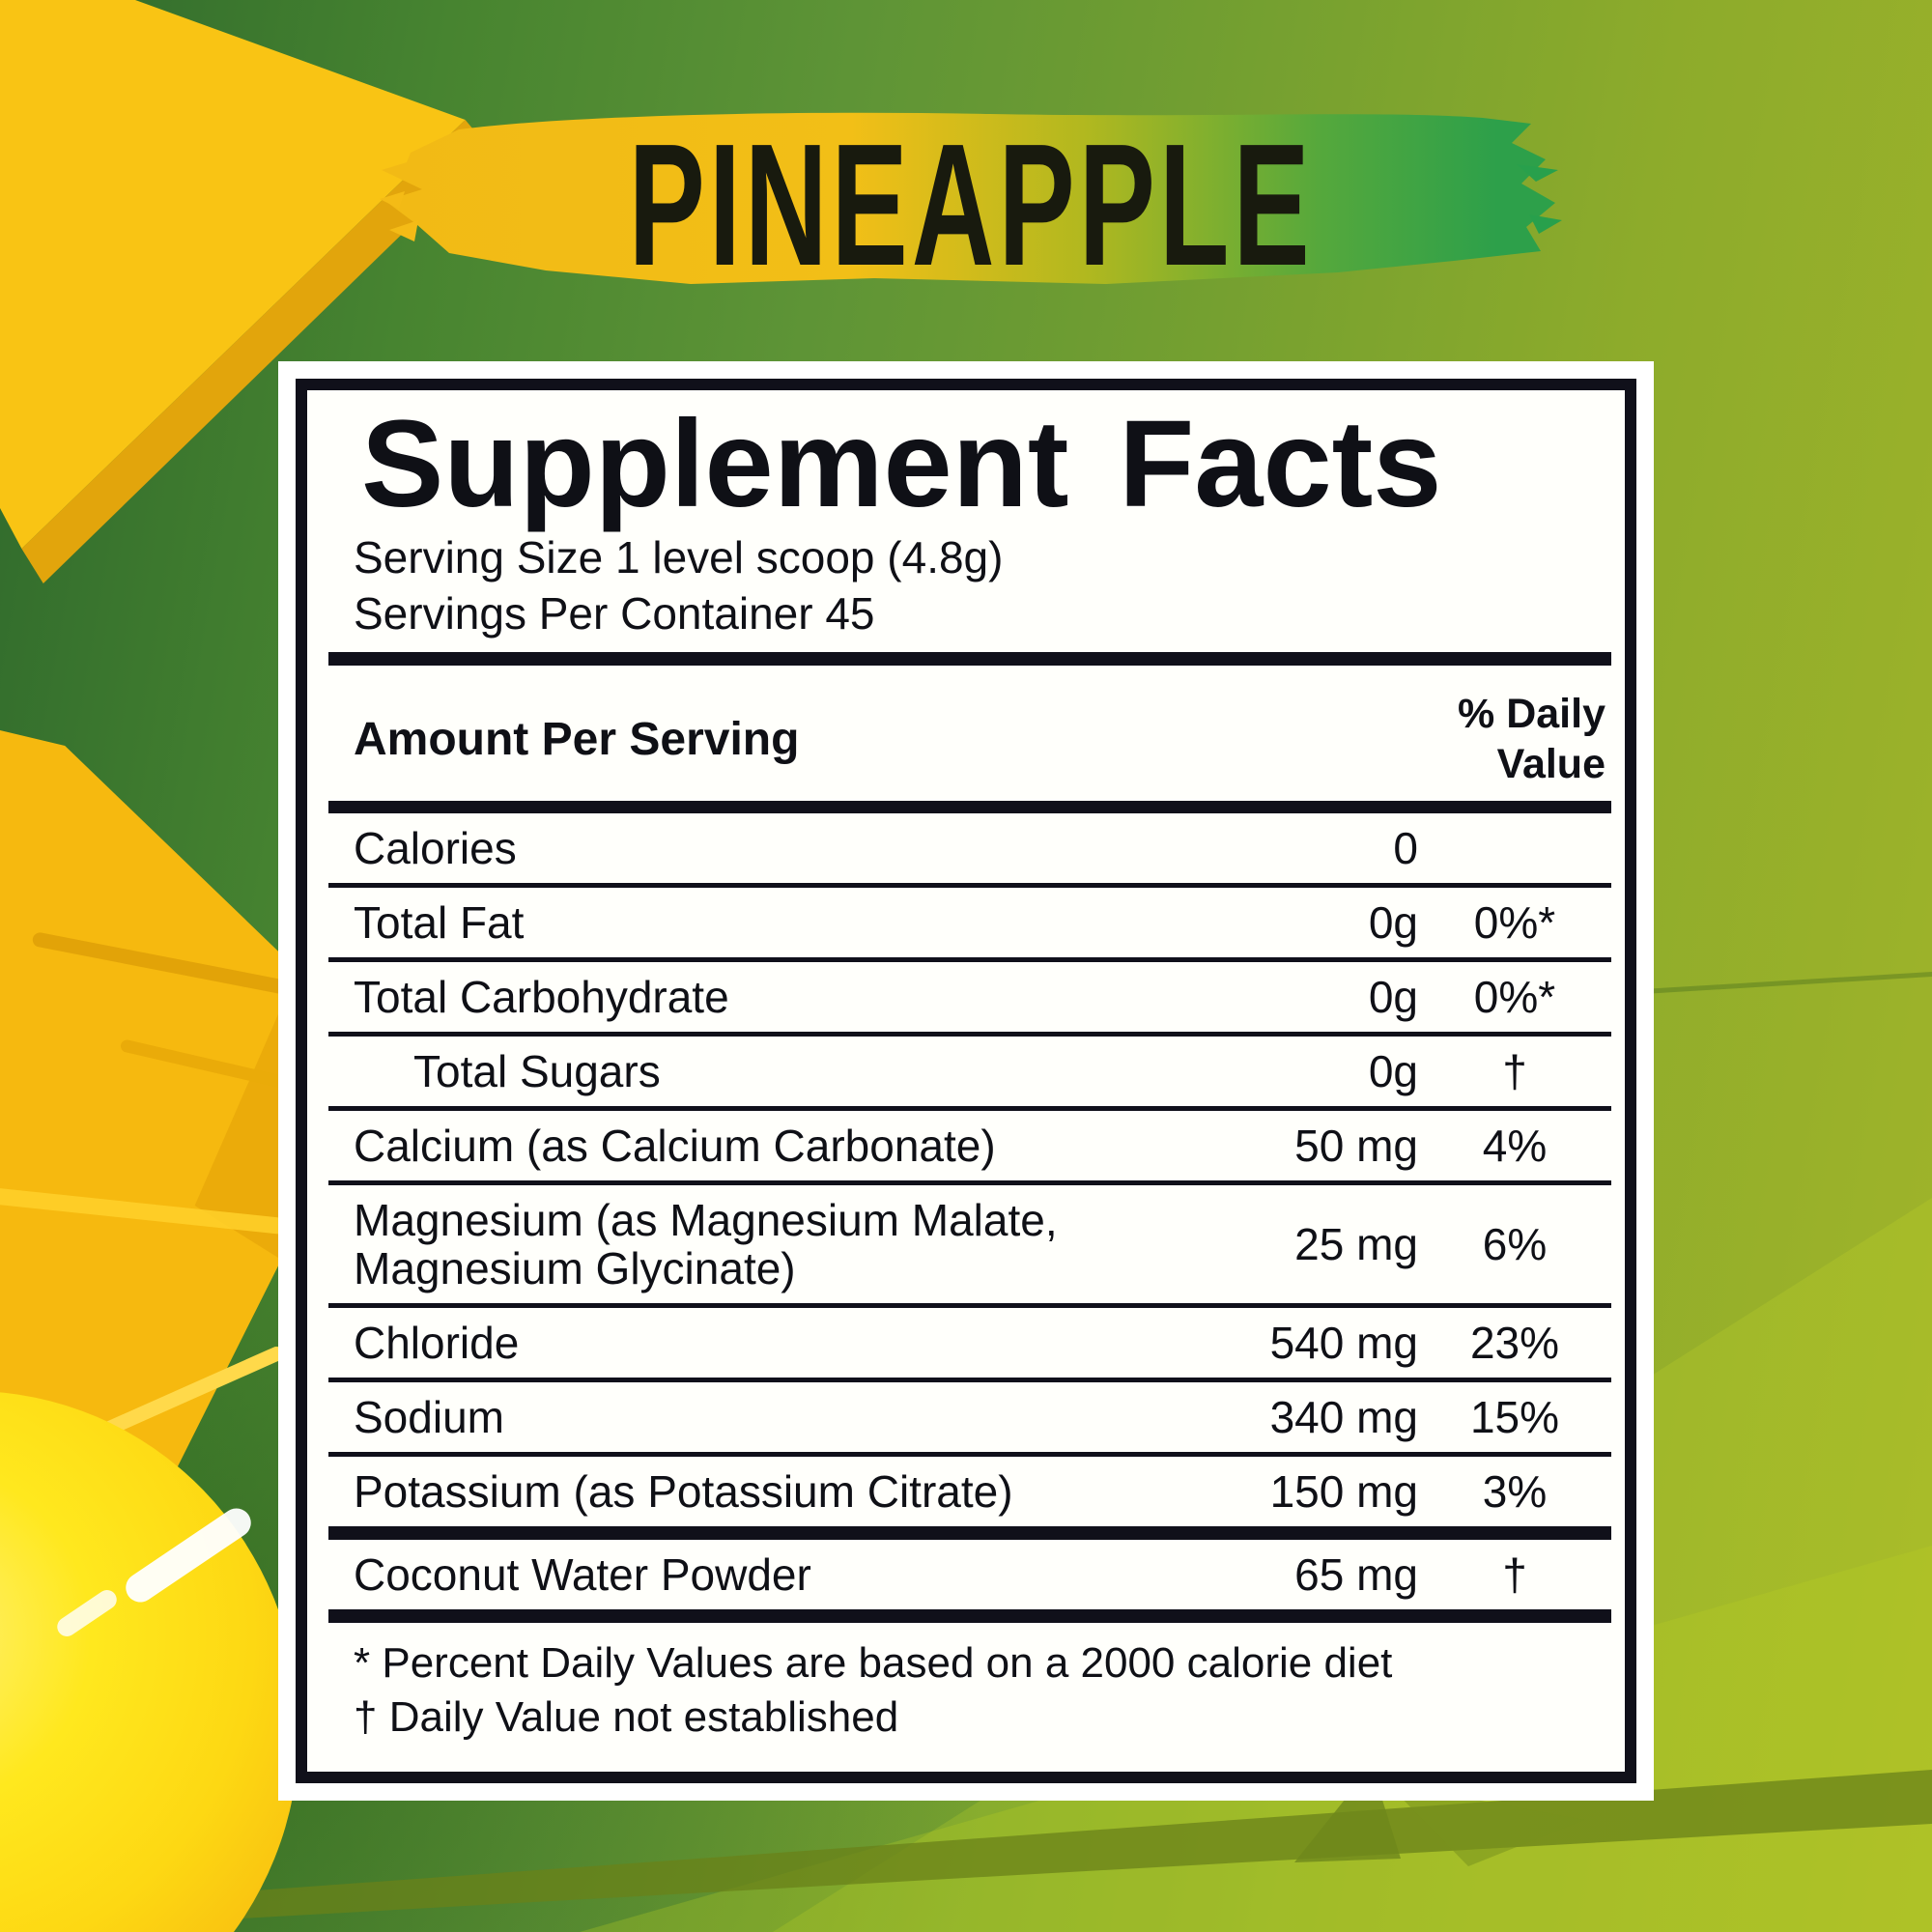 The height and width of the screenshot is (1932, 1932). I want to click on nutrient-row: Calcium (as Calcium Carbonate) 50 mg 4%, so click(969, 1148).